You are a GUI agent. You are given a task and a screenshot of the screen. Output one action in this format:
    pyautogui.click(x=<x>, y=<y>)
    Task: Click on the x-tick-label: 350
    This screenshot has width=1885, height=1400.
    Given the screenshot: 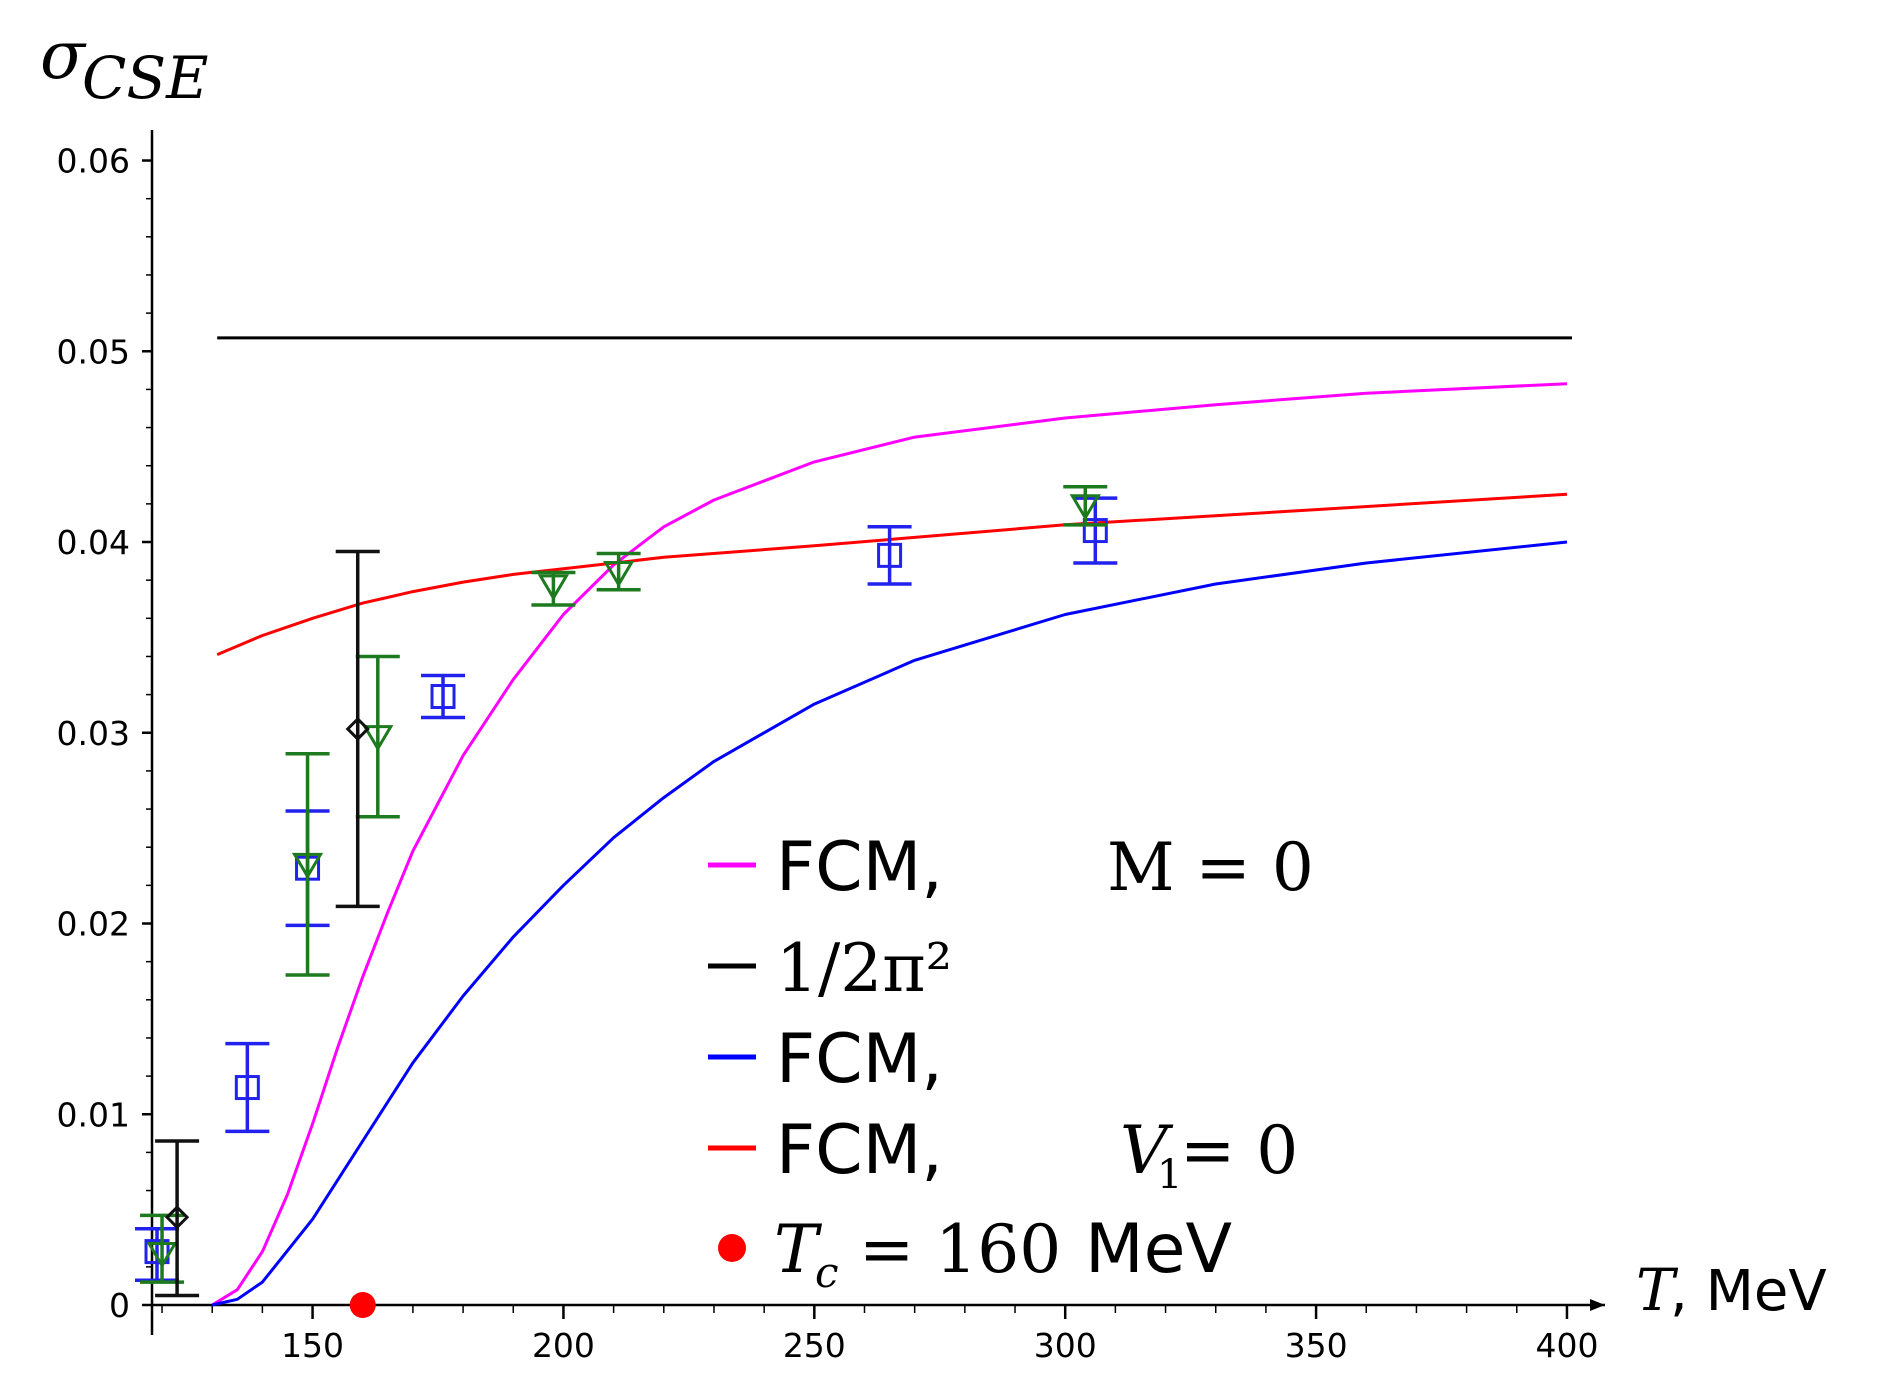 What is the action you would take?
    pyautogui.click(x=1316, y=1345)
    